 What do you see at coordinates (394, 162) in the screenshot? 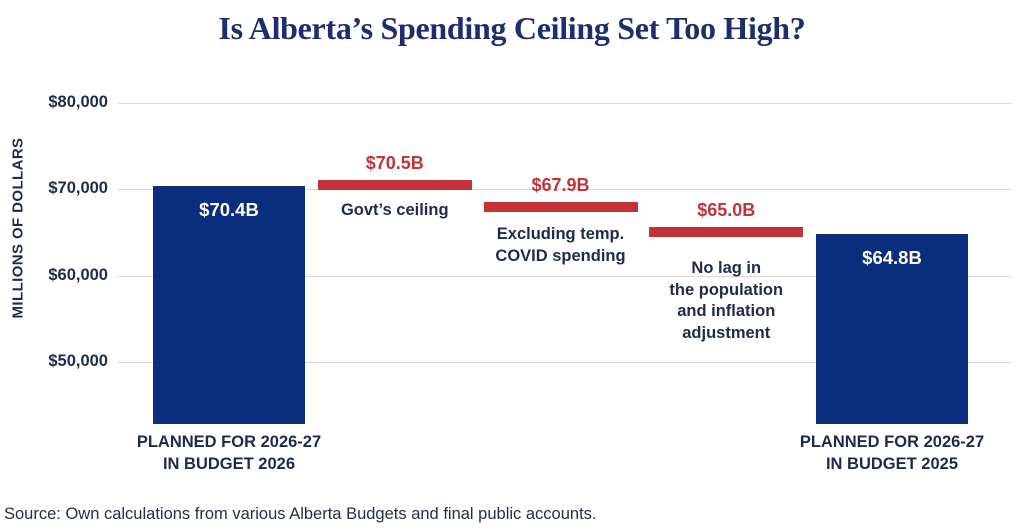
I see `ceiling-value-label: $70.5B` at bounding box center [394, 162].